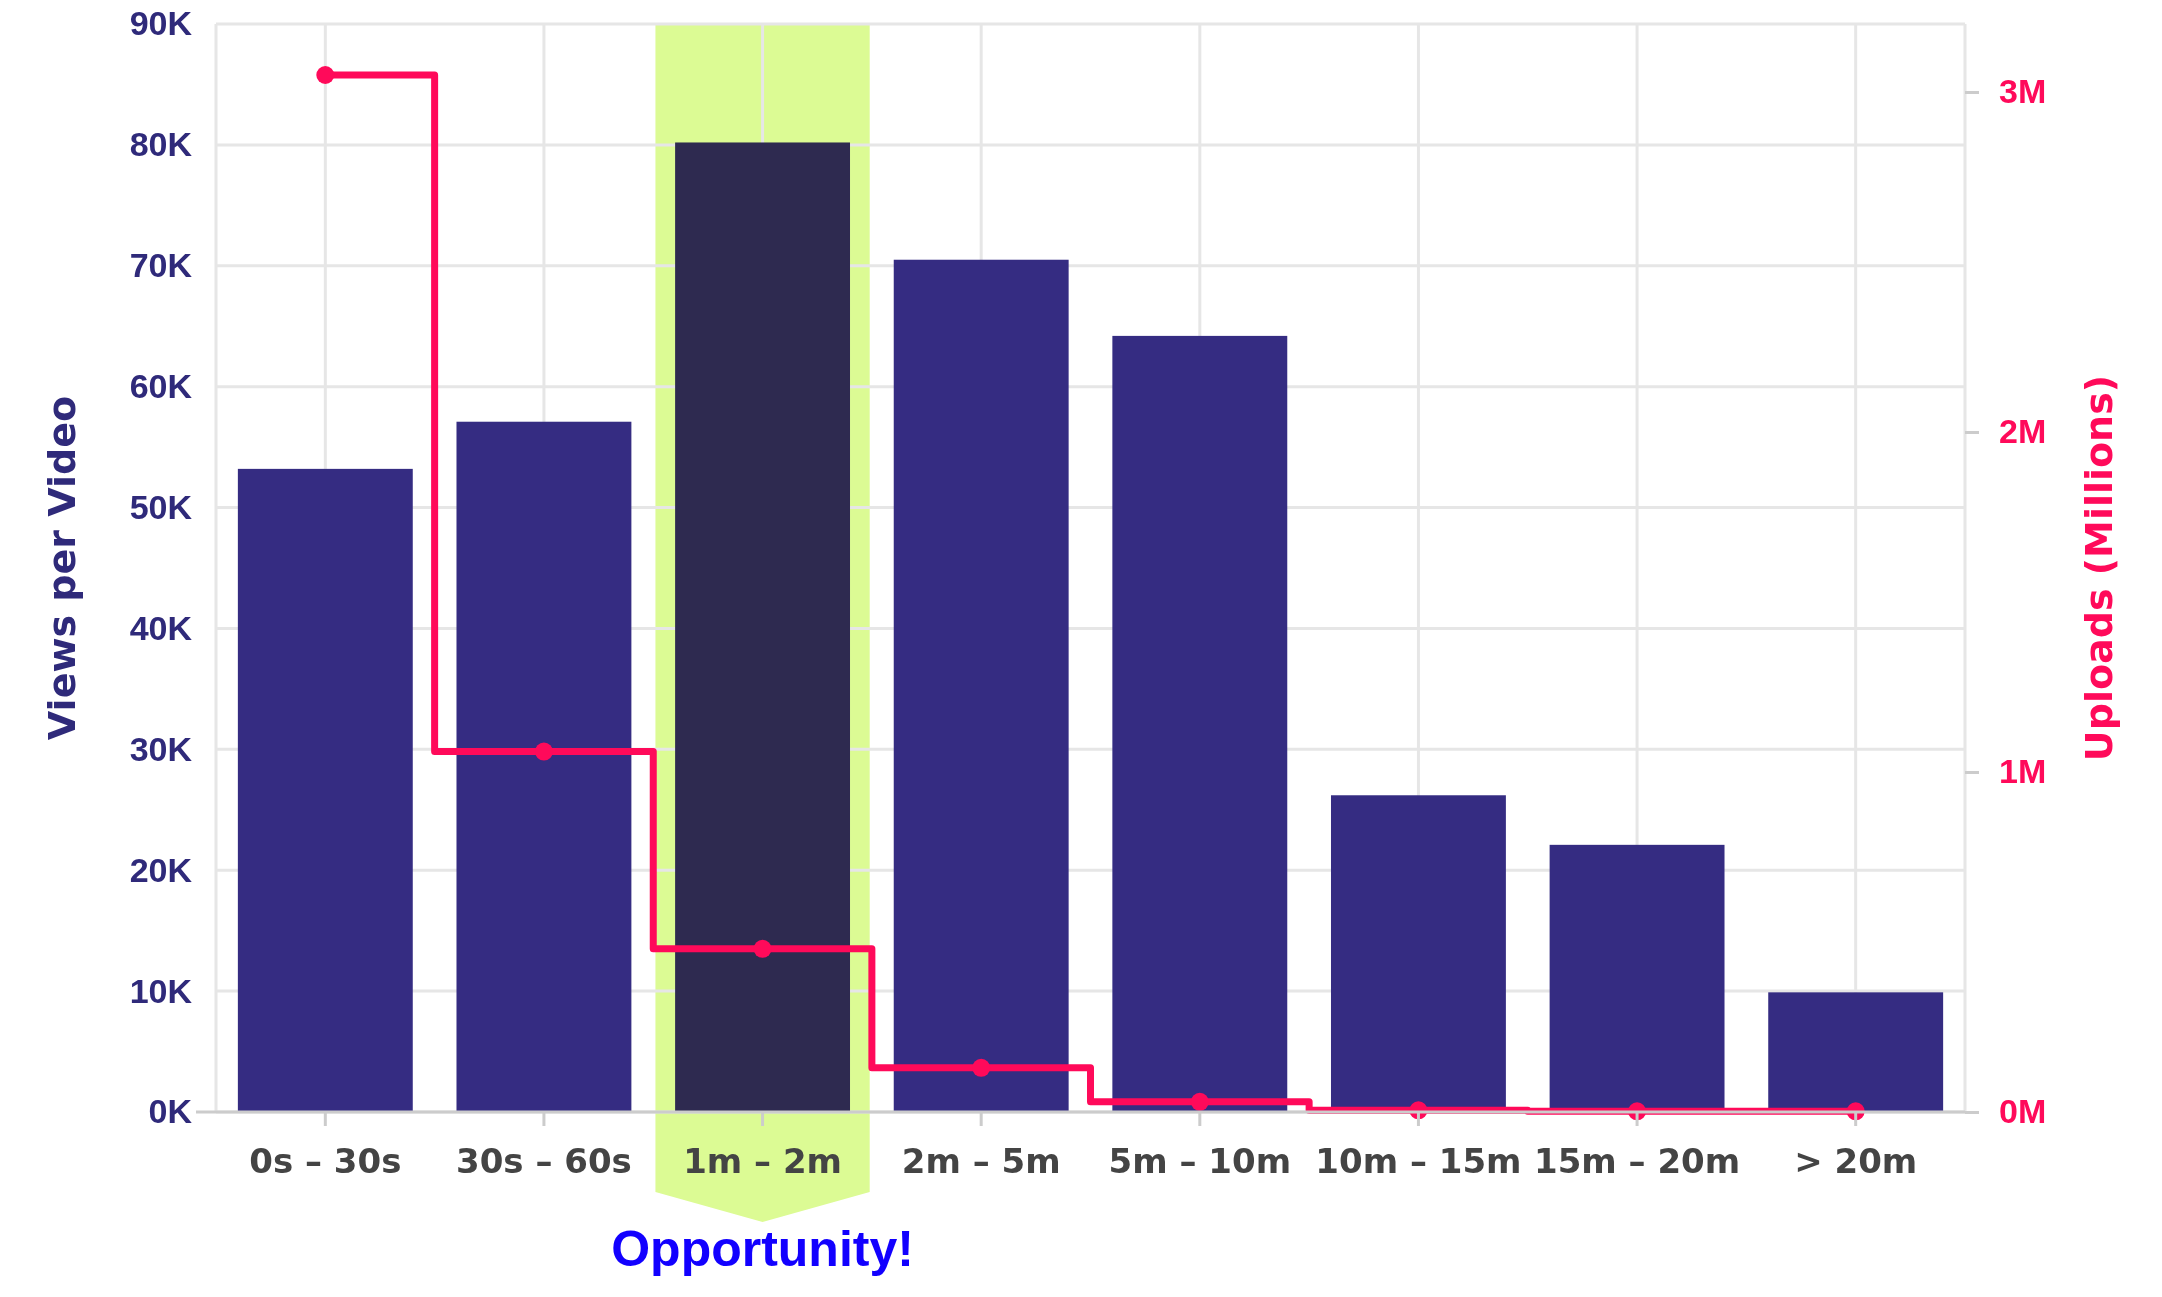  What do you see at coordinates (161, 23) in the screenshot?
I see `y-tick-label: 90K` at bounding box center [161, 23].